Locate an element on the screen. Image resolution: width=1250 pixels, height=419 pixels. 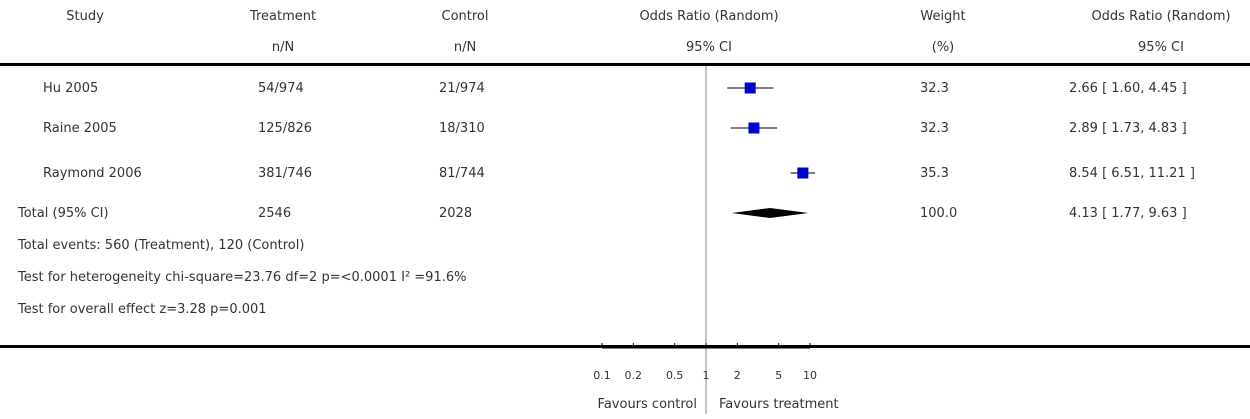
total-control: 2028 is located at coordinates (456, 213).